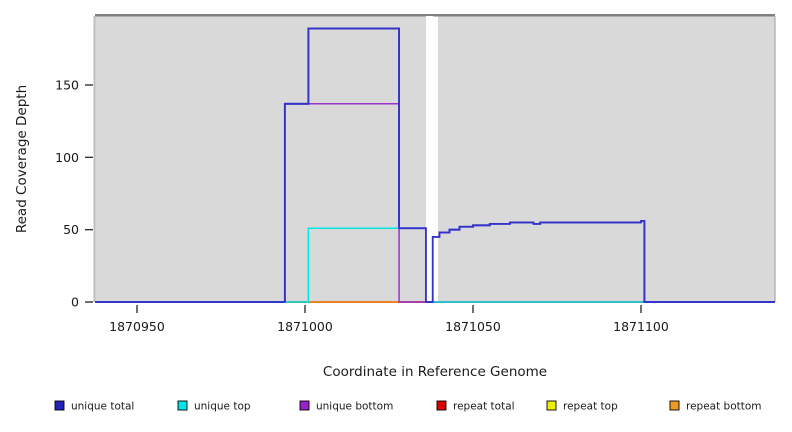  What do you see at coordinates (435, 15) in the screenshot?
I see `panel-top-border` at bounding box center [435, 15].